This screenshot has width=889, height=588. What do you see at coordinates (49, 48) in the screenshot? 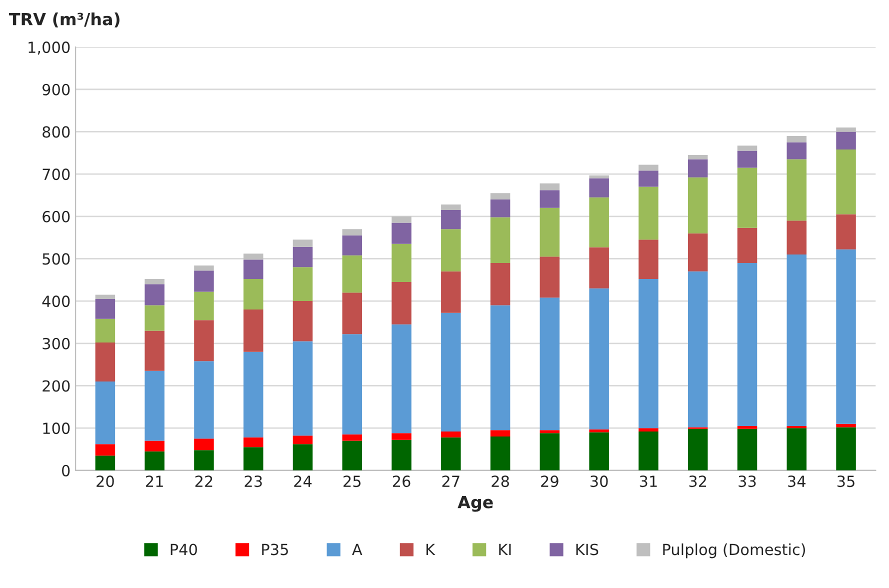
I see `y-tick-label: 1,000` at bounding box center [49, 48].